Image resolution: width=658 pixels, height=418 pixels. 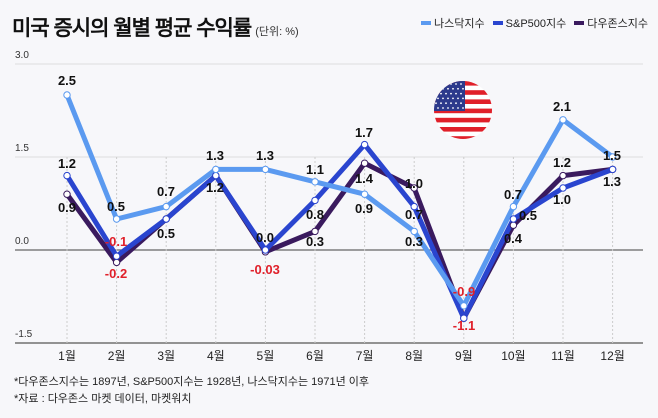 What do you see at coordinates (612, 356) in the screenshot?
I see `x-tick-label: 12월` at bounding box center [612, 356].